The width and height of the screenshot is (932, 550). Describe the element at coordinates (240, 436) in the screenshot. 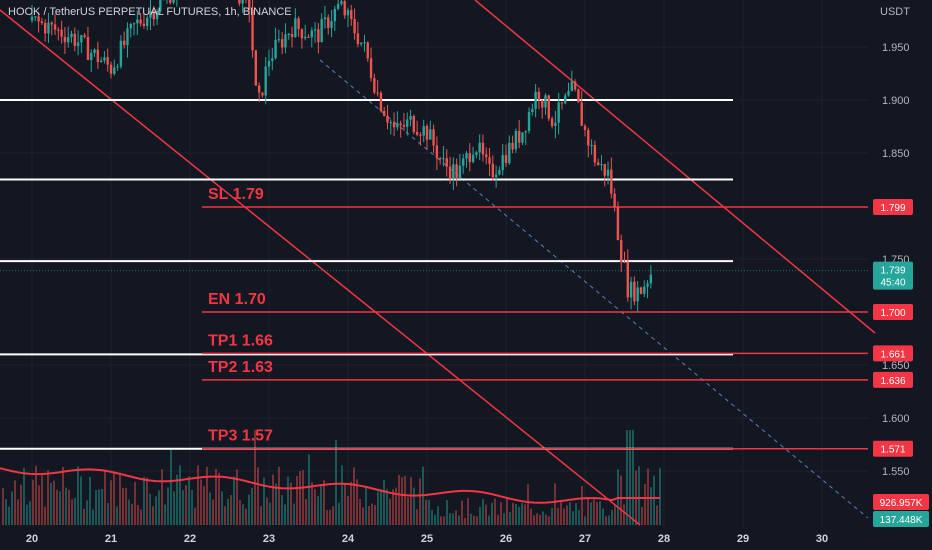

I see `level-label: TP3 1.57` at that location.